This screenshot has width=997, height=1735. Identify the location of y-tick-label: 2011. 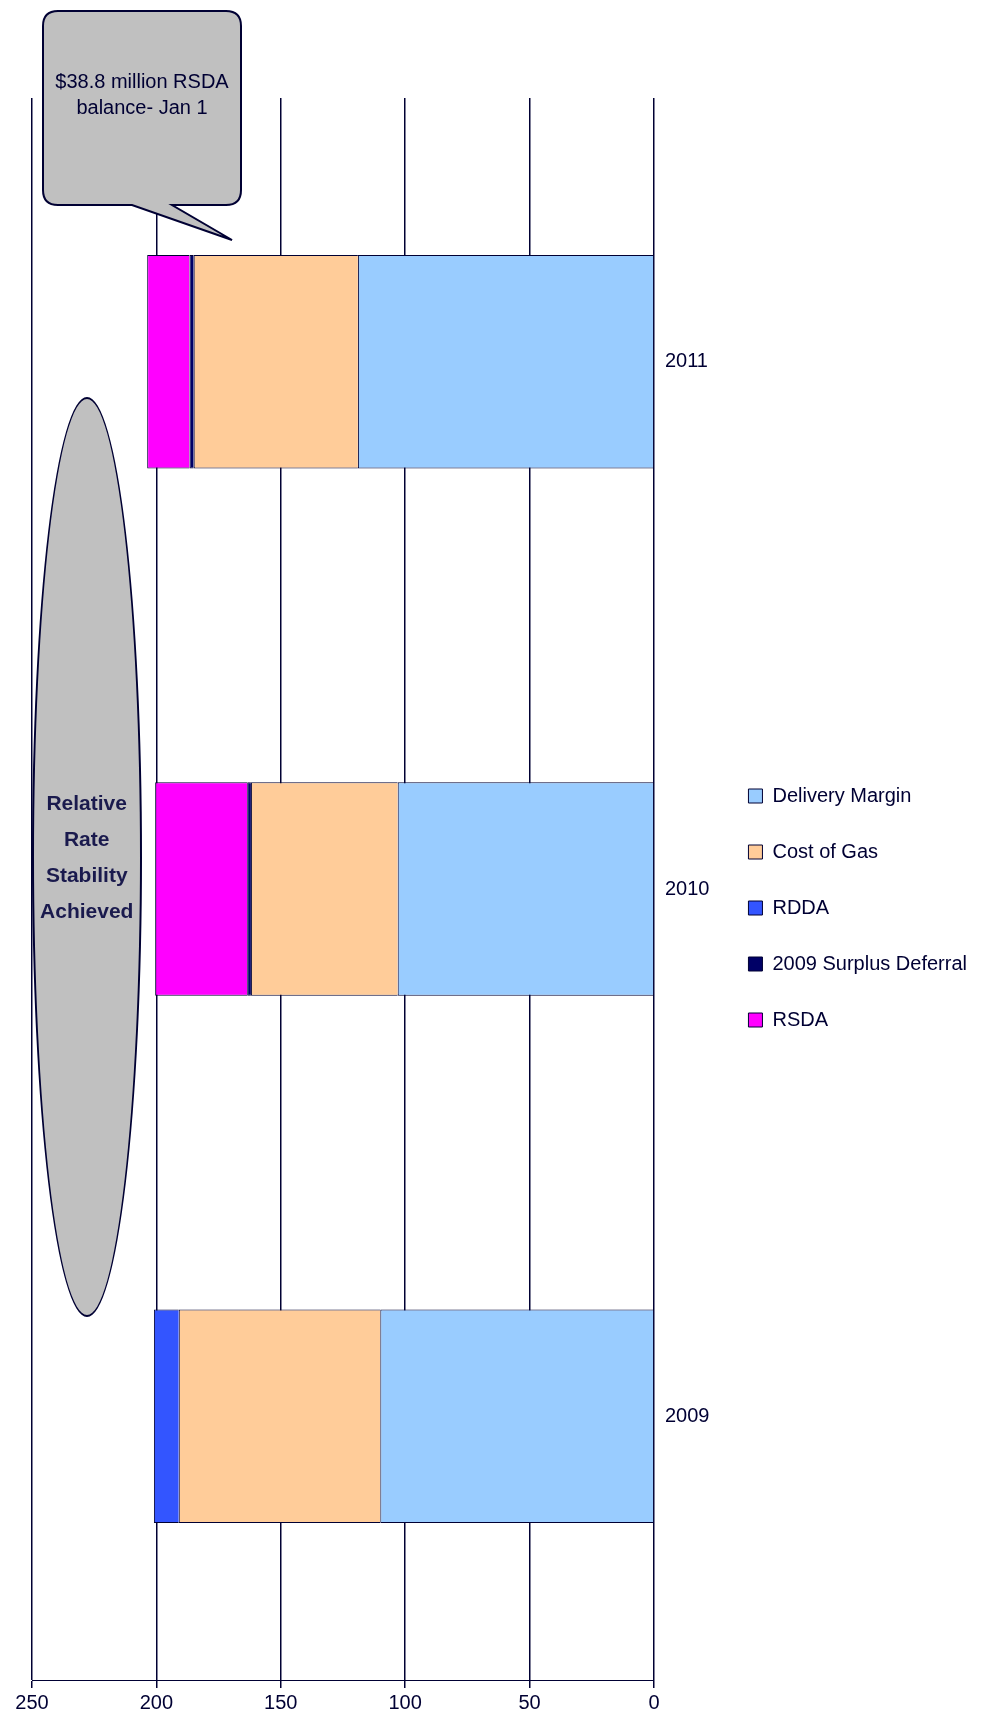
(686, 360).